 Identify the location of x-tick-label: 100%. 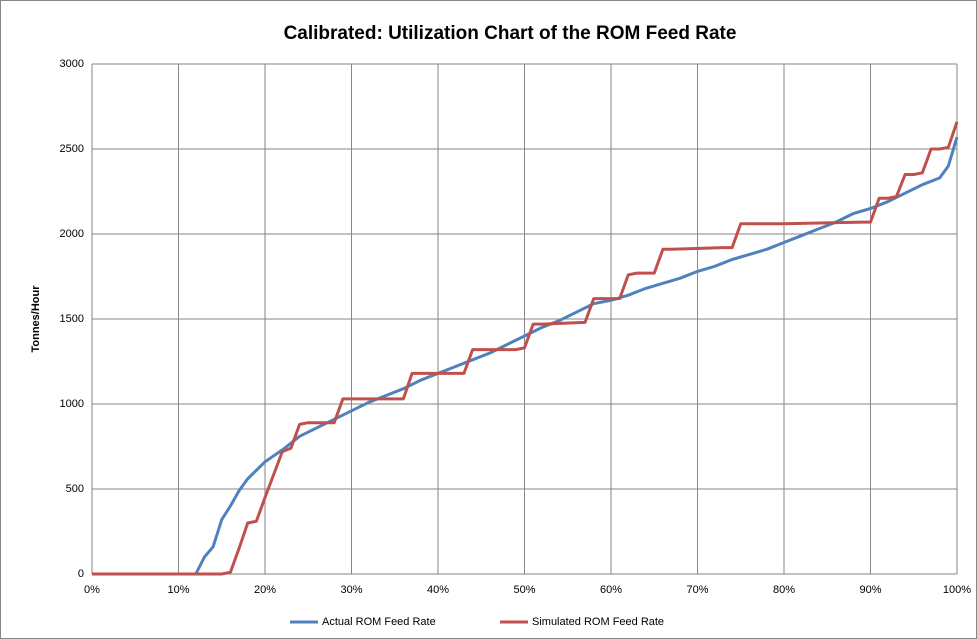
(957, 590).